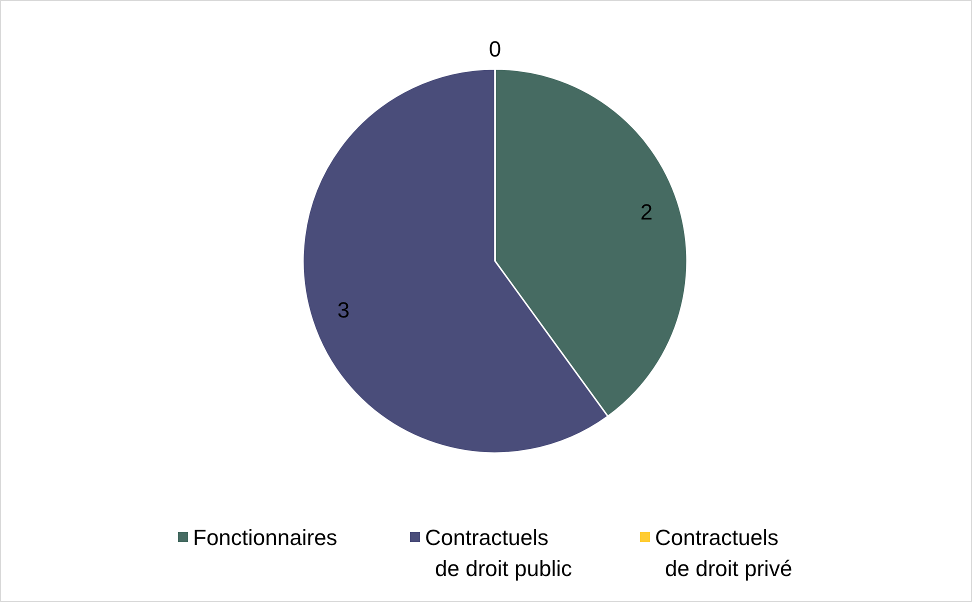  What do you see at coordinates (495, 49) in the screenshot?
I see `text: 0` at bounding box center [495, 49].